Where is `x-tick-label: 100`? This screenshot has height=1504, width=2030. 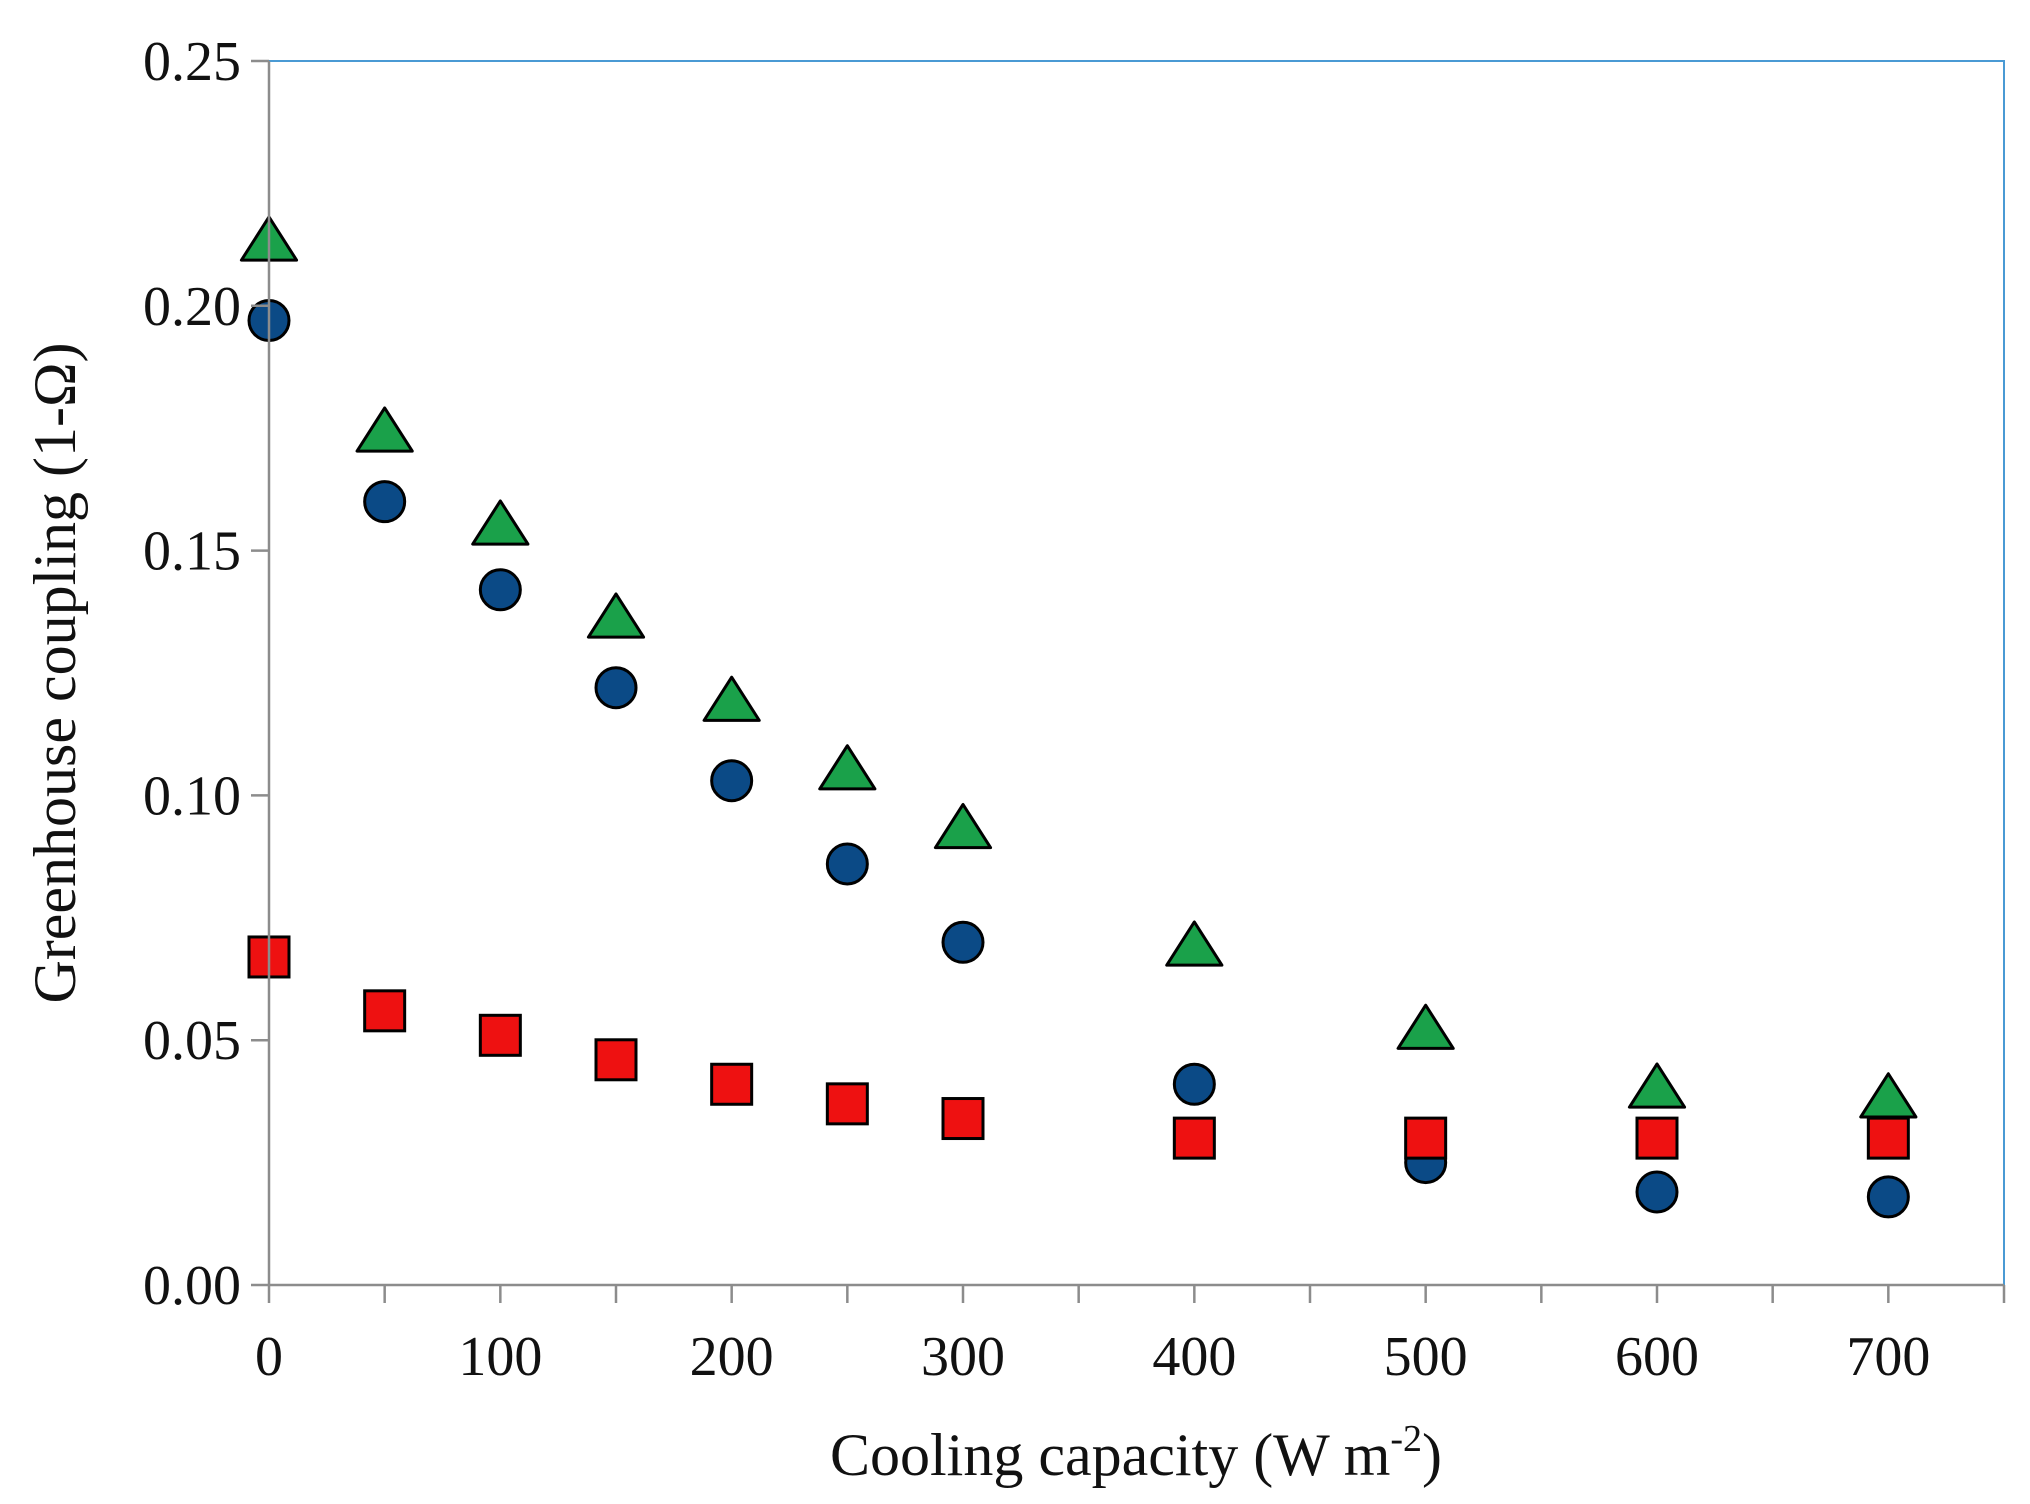
x-tick-label: 100 is located at coordinates (500, 1357).